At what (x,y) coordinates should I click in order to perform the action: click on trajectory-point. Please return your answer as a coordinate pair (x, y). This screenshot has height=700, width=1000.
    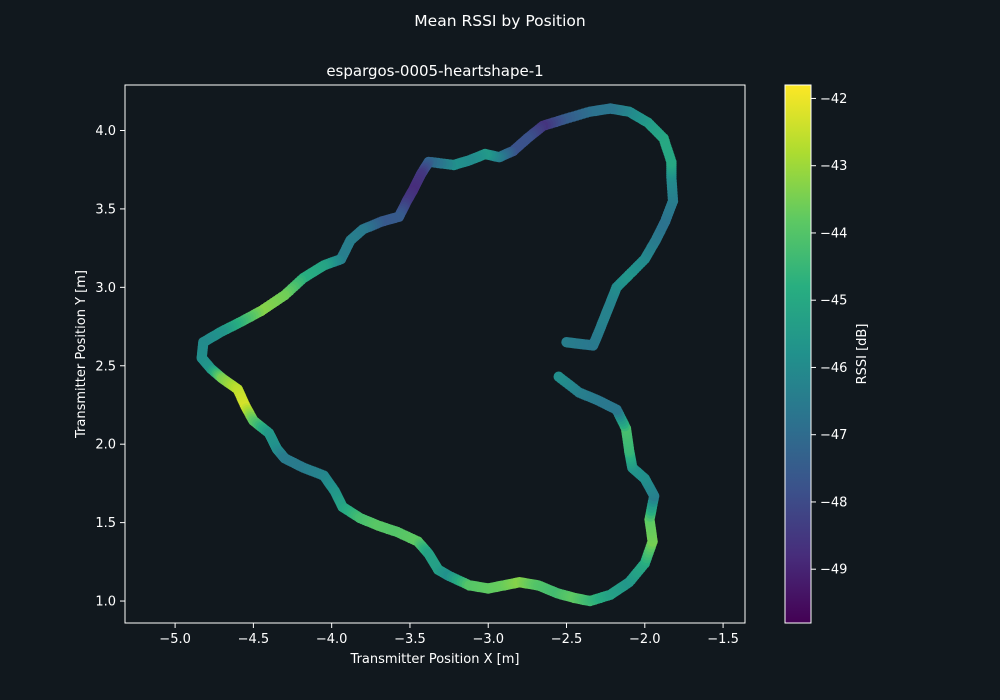
    Looking at the image, I should click on (558, 376).